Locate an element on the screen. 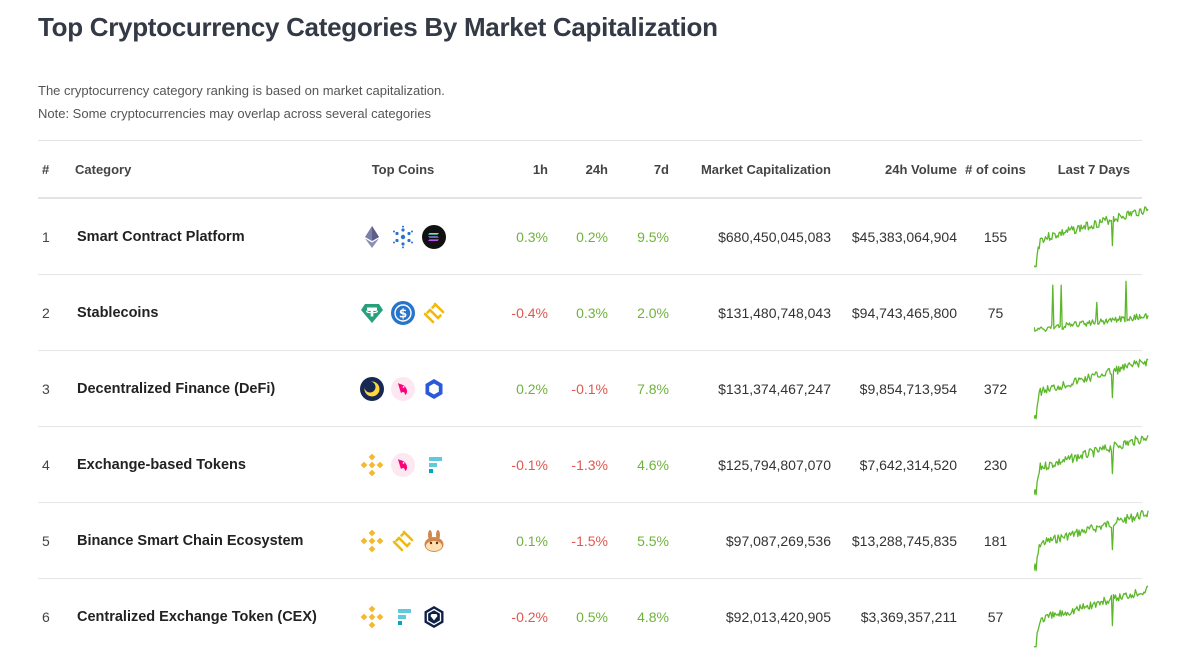  row-num-coins: 181 is located at coordinates (995, 541).